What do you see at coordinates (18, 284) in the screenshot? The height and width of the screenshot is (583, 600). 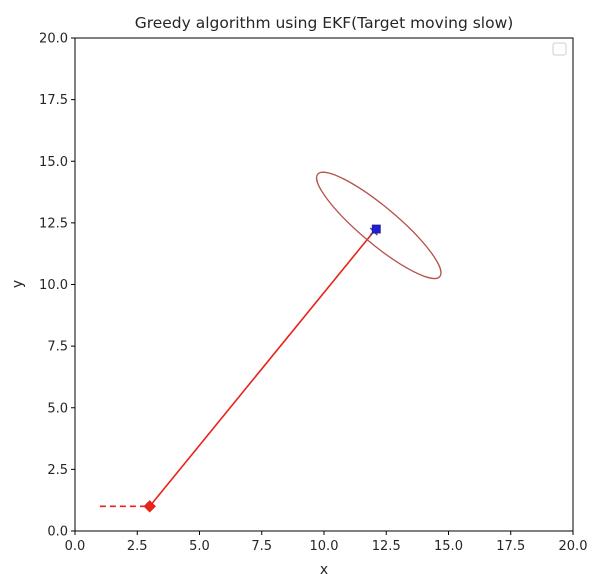 I see `y-axis-label: y` at bounding box center [18, 284].